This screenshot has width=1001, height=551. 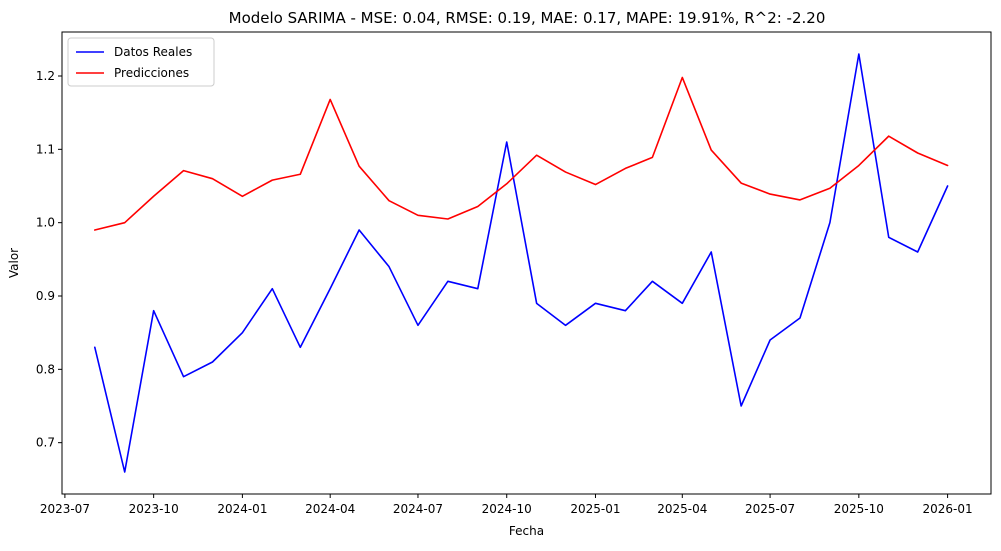 What do you see at coordinates (948, 509) in the screenshot?
I see `x-tick-label: 2026-01` at bounding box center [948, 509].